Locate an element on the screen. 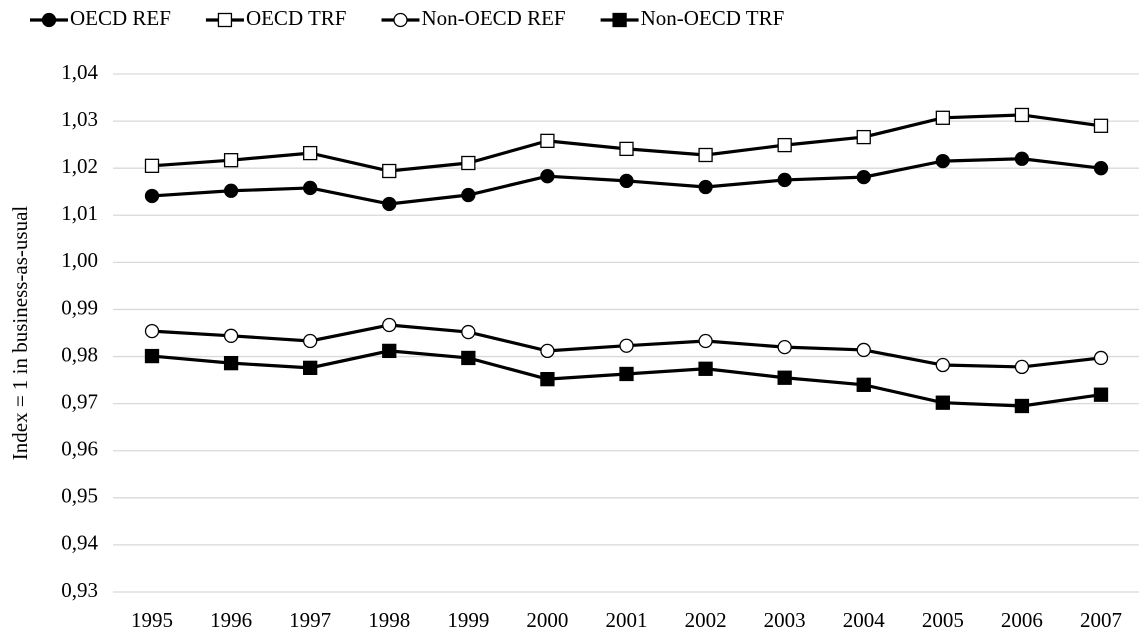 This screenshot has height=639, width=1139. y-tick-label: 0,95 is located at coordinates (79, 496).